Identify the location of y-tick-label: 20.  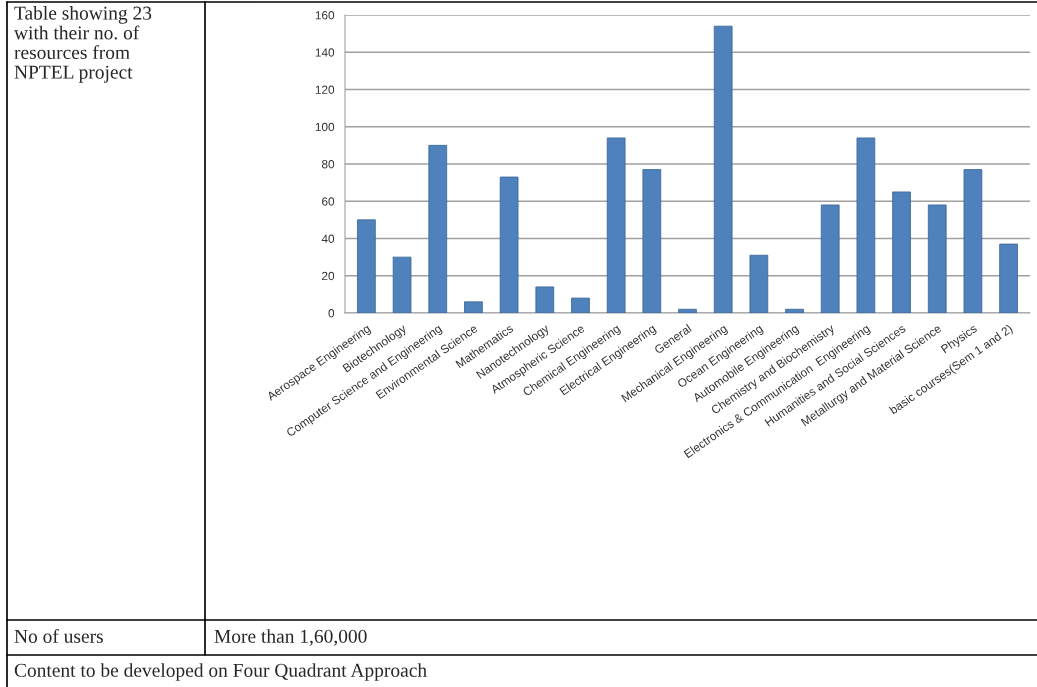
(328, 276).